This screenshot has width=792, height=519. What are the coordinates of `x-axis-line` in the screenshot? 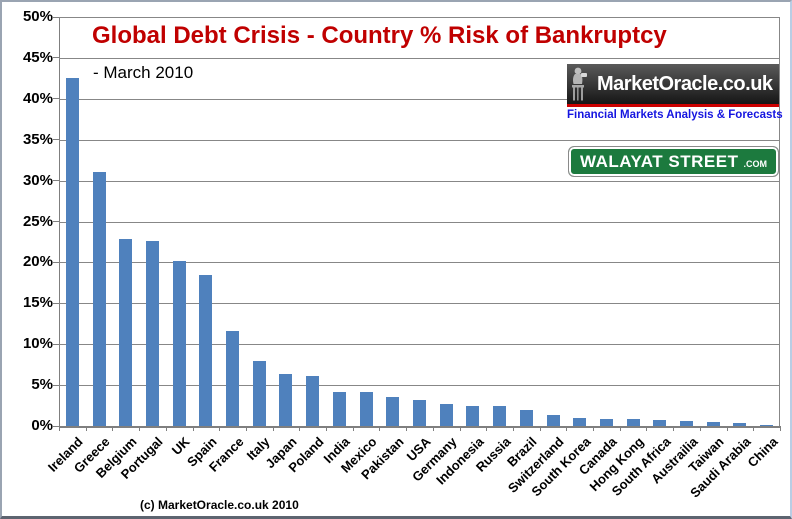 It's located at (419, 427).